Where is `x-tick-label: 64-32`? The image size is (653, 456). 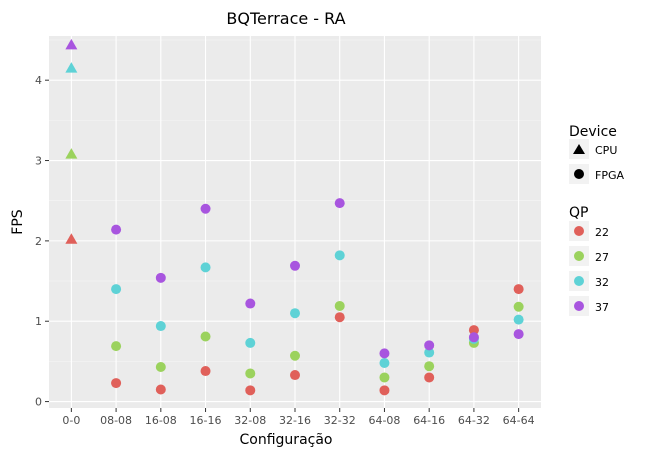 x-tick-label: 64-32 is located at coordinates (474, 420).